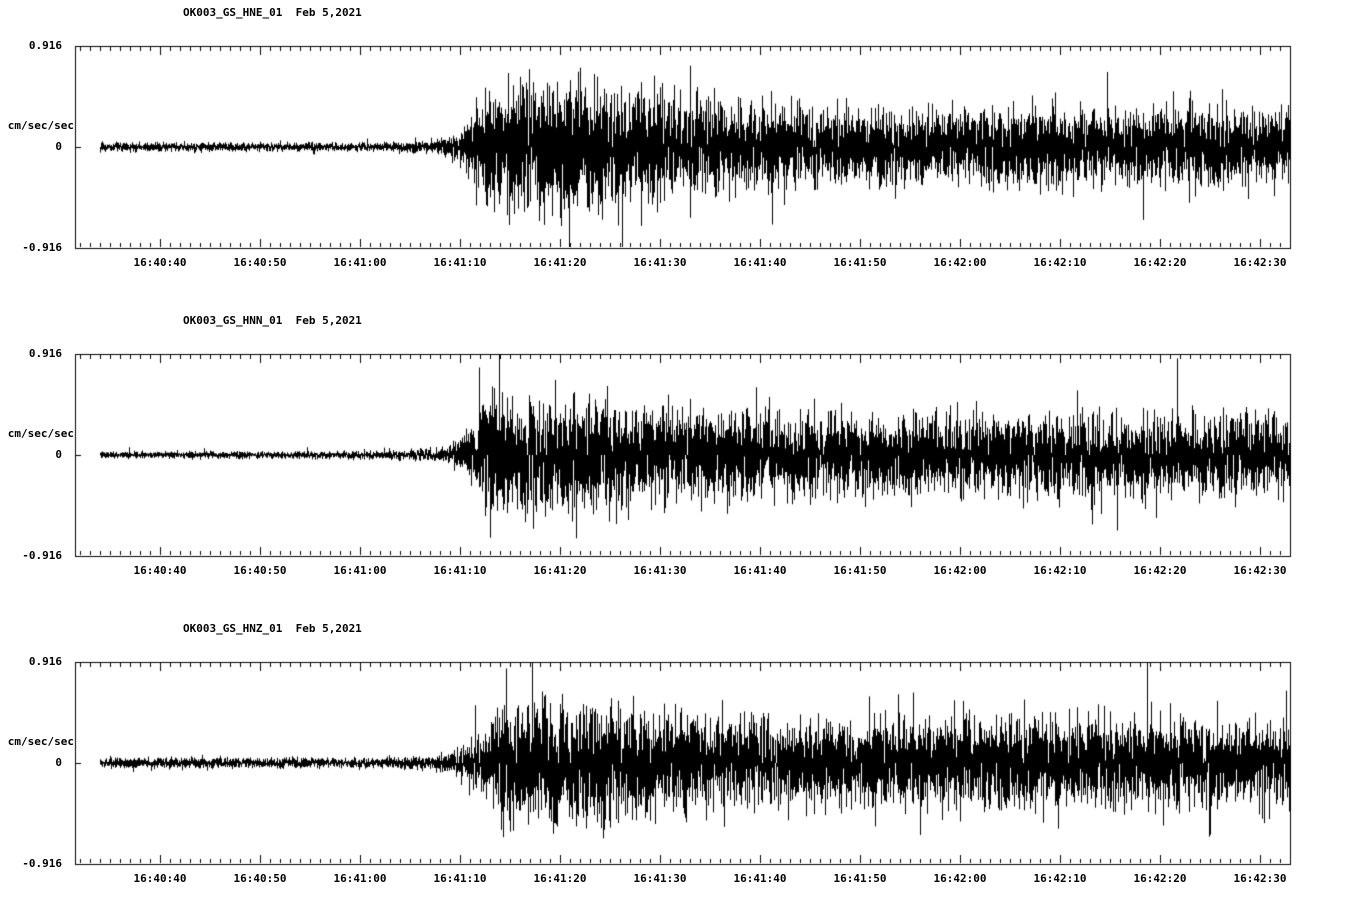 This screenshot has width=1358, height=924. I want to click on chart-title: OK003_GS_HNZ_01 Feb 5,2021, so click(272, 628).